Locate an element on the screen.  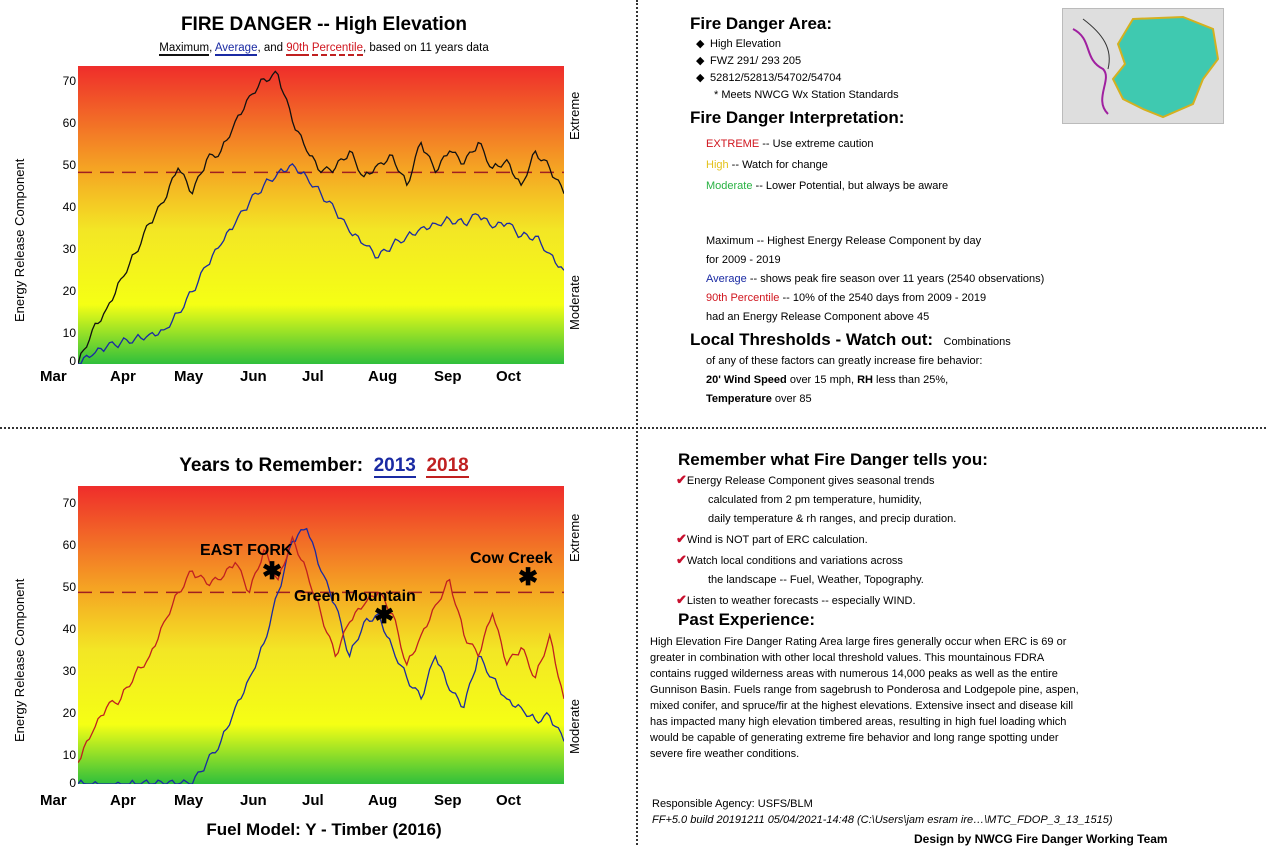
vertical-divider is located at coordinates (637, 422).